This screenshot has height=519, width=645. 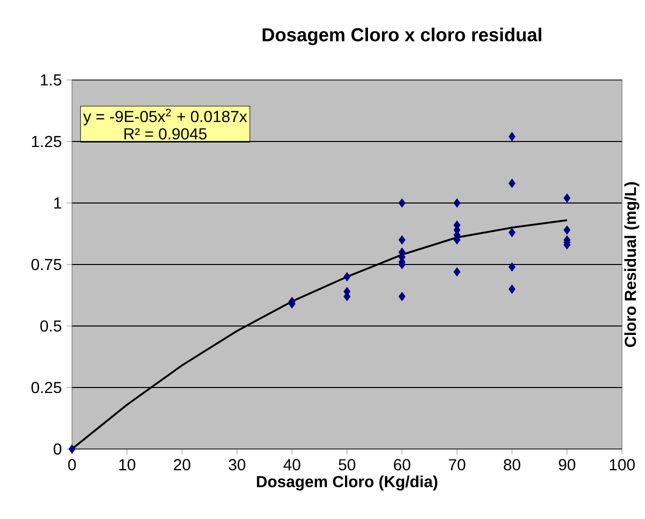 I want to click on x-tick-label: 80, so click(x=512, y=464).